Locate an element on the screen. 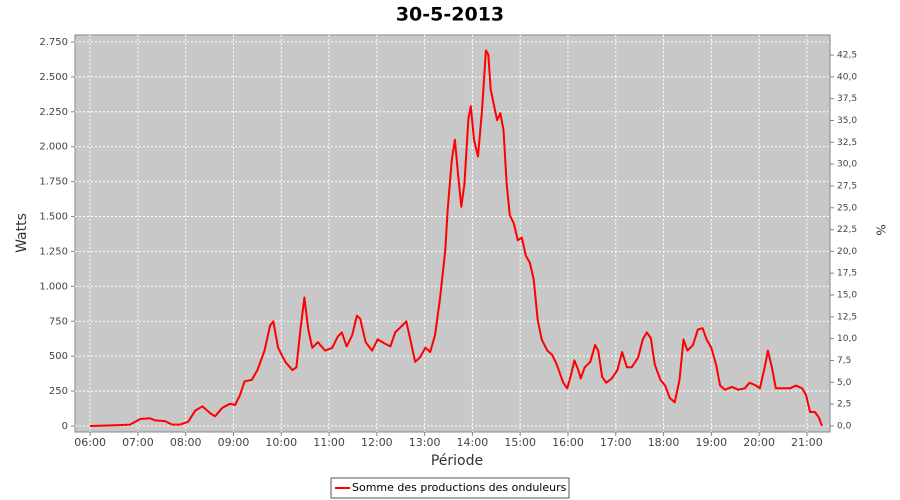 This screenshot has width=900, height=500. x-tick-label: 18:00 is located at coordinates (664, 442).